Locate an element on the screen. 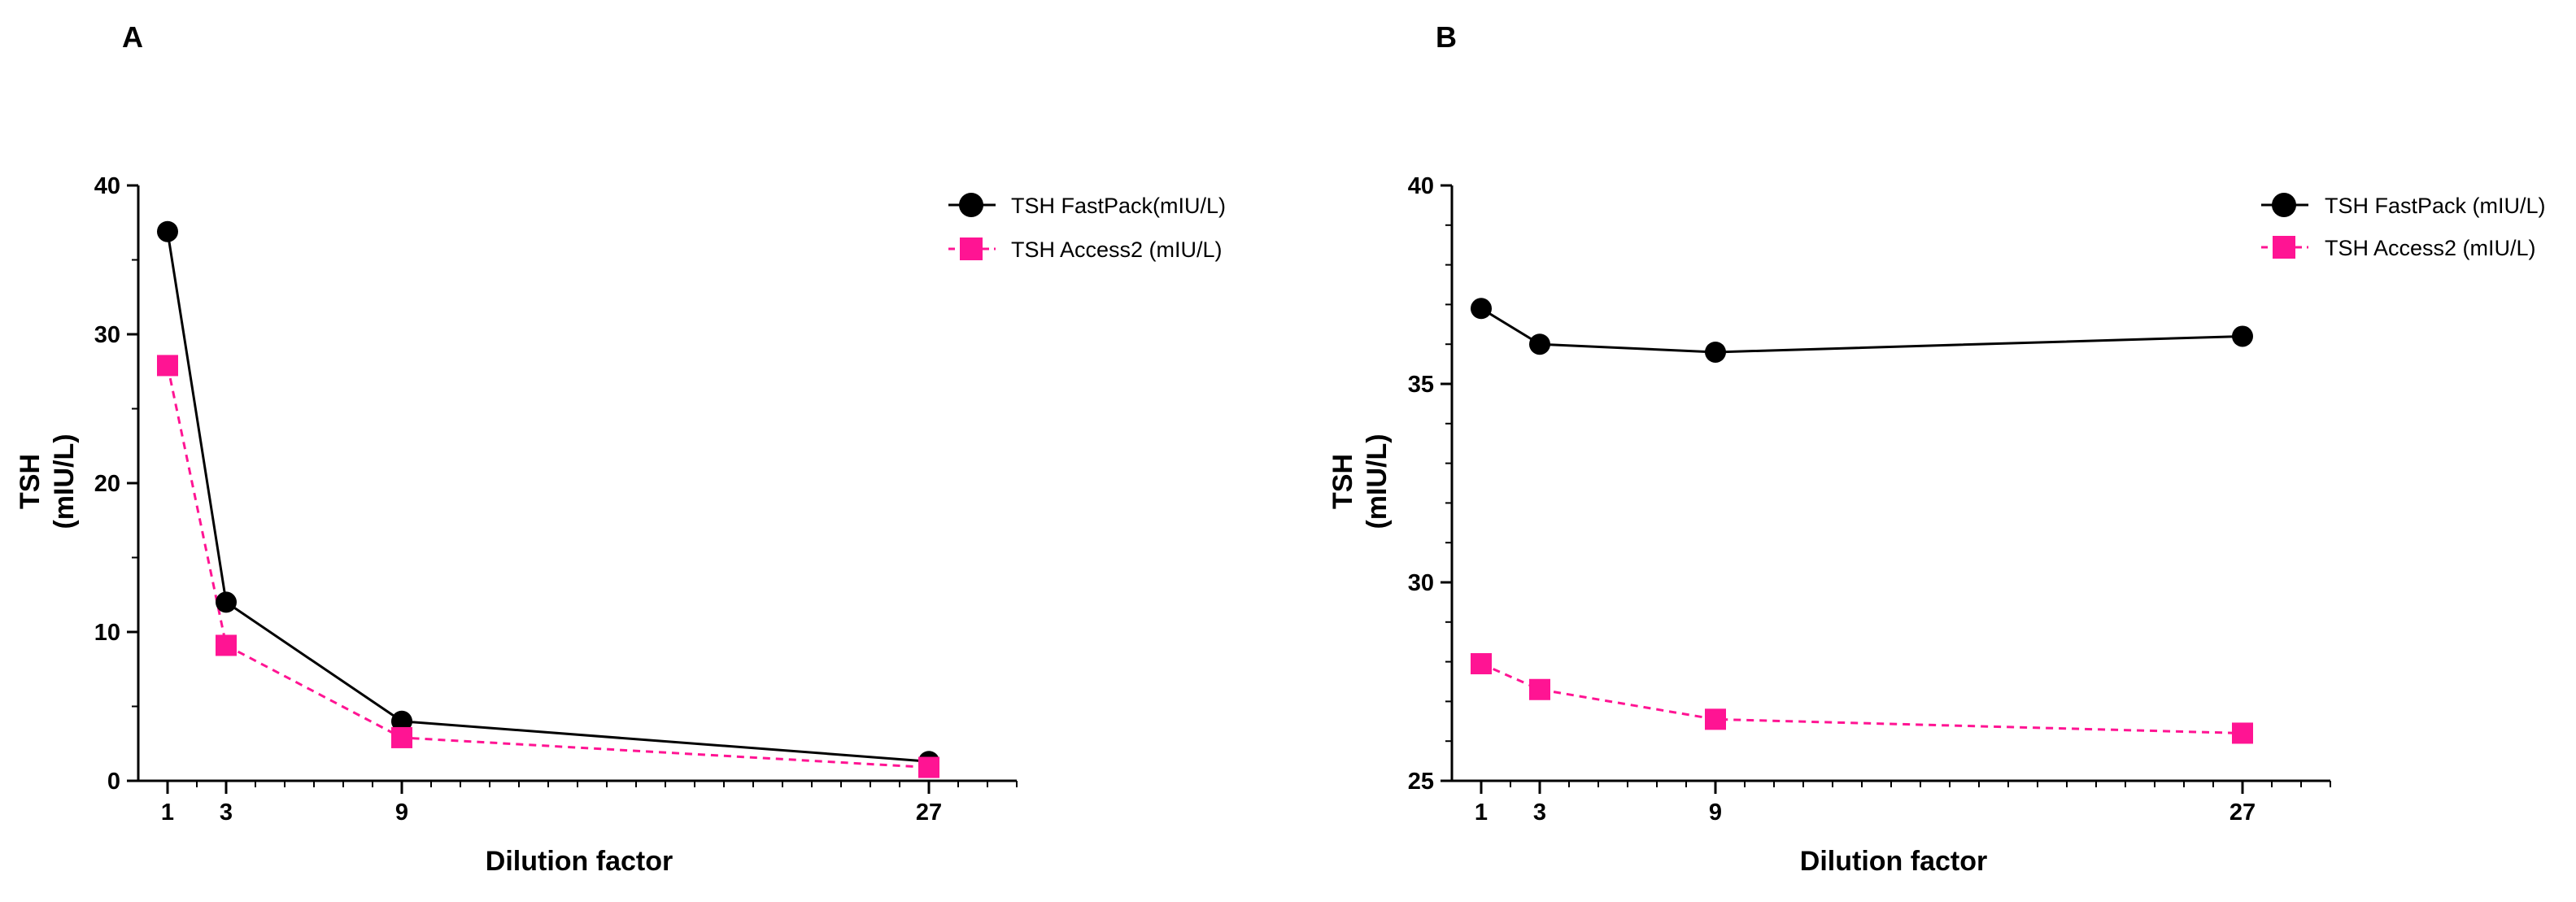  legend-b-access2-label: TSH Access2 (mIU/L) is located at coordinates (2430, 248).